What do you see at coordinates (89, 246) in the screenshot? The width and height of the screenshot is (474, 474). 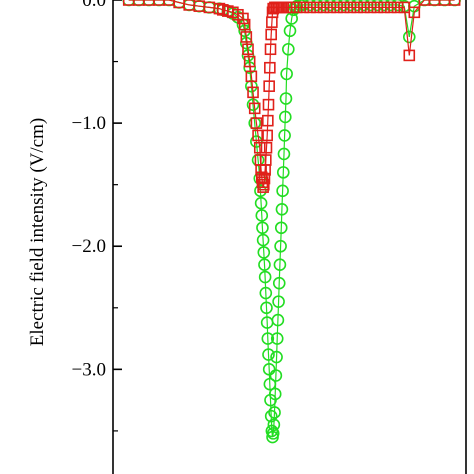 I see `y-tick-label: −2.0` at bounding box center [89, 246].